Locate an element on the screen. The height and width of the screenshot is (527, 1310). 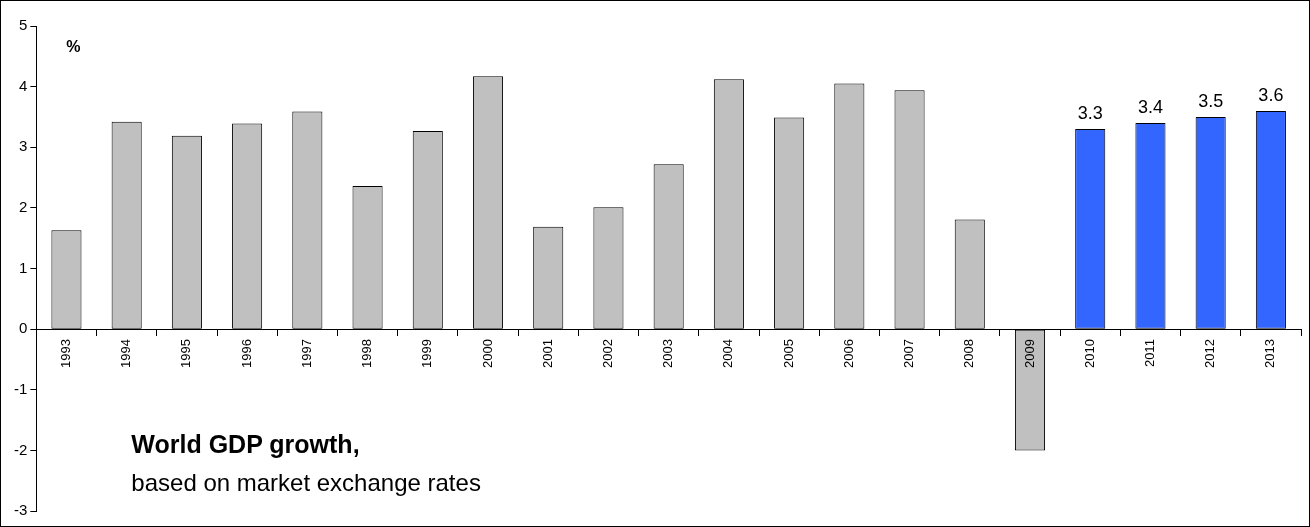
x-tick-label: 2009 is located at coordinates (1029, 354).